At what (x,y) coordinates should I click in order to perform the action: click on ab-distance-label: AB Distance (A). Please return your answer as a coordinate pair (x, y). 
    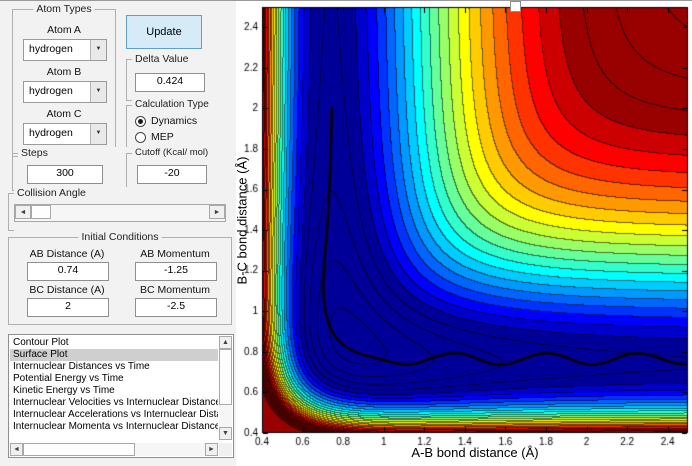
    Looking at the image, I should click on (67, 254).